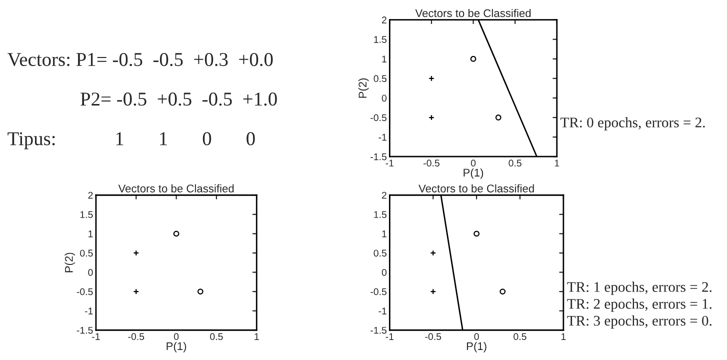  What do you see at coordinates (639, 322) in the screenshot?
I see `text: TR: 3 epochs, errors = 0.` at bounding box center [639, 322].